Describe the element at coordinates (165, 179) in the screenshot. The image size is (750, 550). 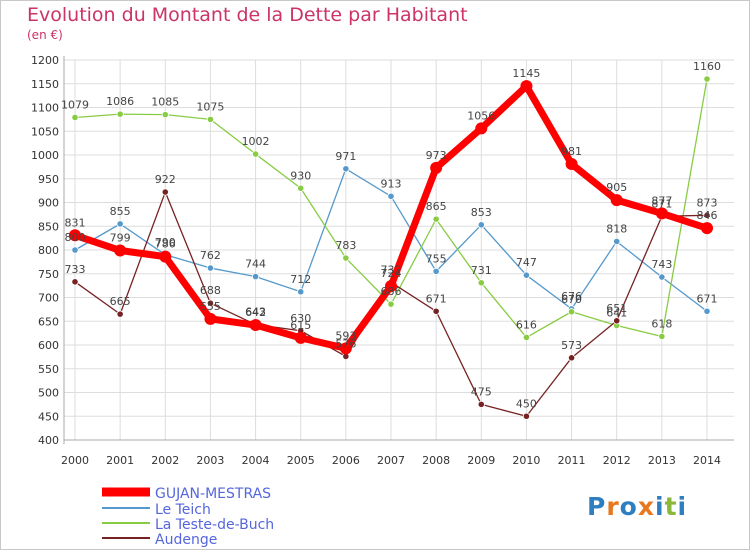
I see `data-label: 922` at that location.